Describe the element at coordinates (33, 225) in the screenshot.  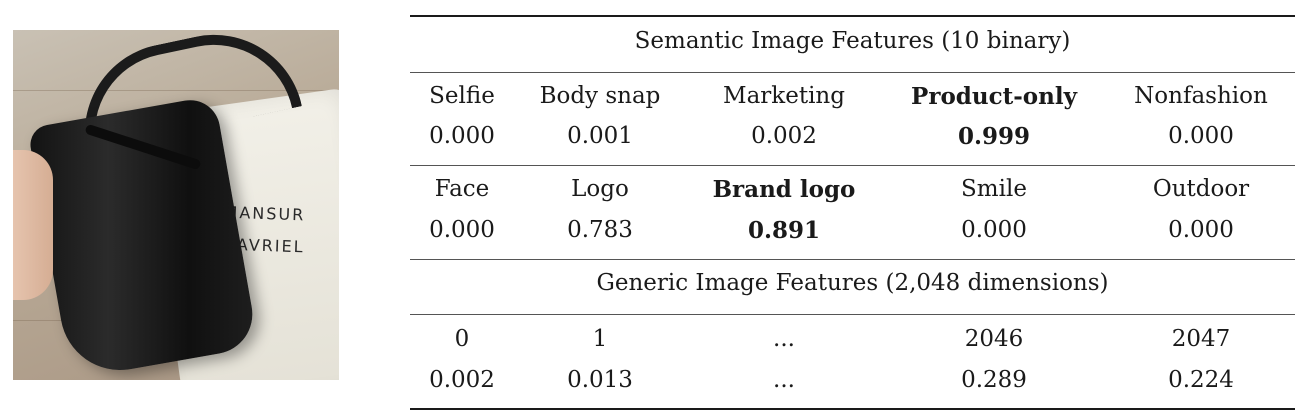
I see `hand` at that location.